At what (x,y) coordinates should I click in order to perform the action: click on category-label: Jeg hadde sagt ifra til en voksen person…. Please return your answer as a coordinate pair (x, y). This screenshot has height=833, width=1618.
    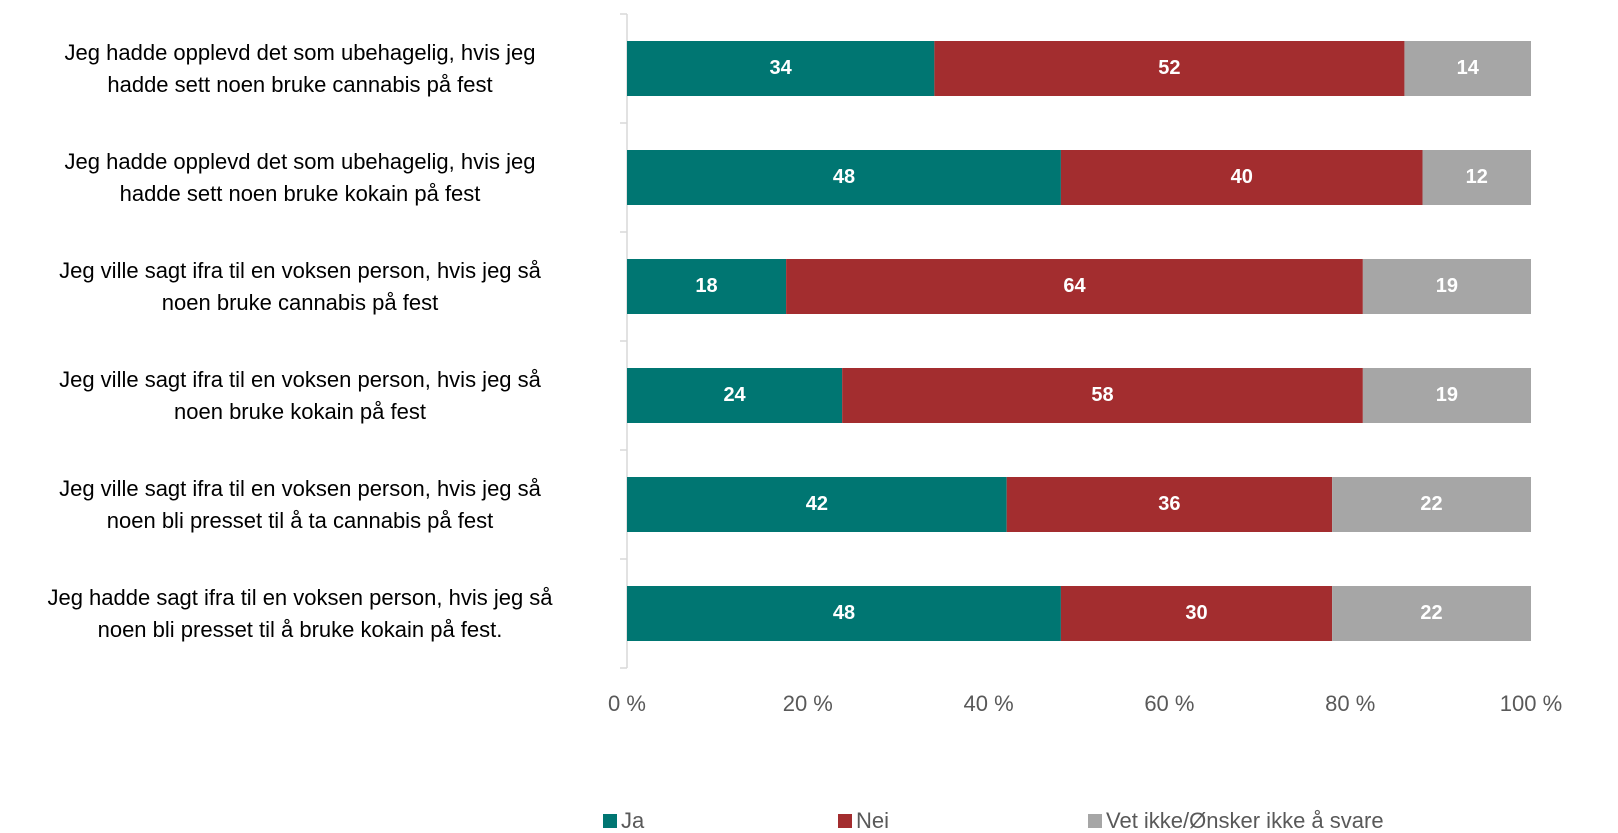
    Looking at the image, I should click on (300, 613).